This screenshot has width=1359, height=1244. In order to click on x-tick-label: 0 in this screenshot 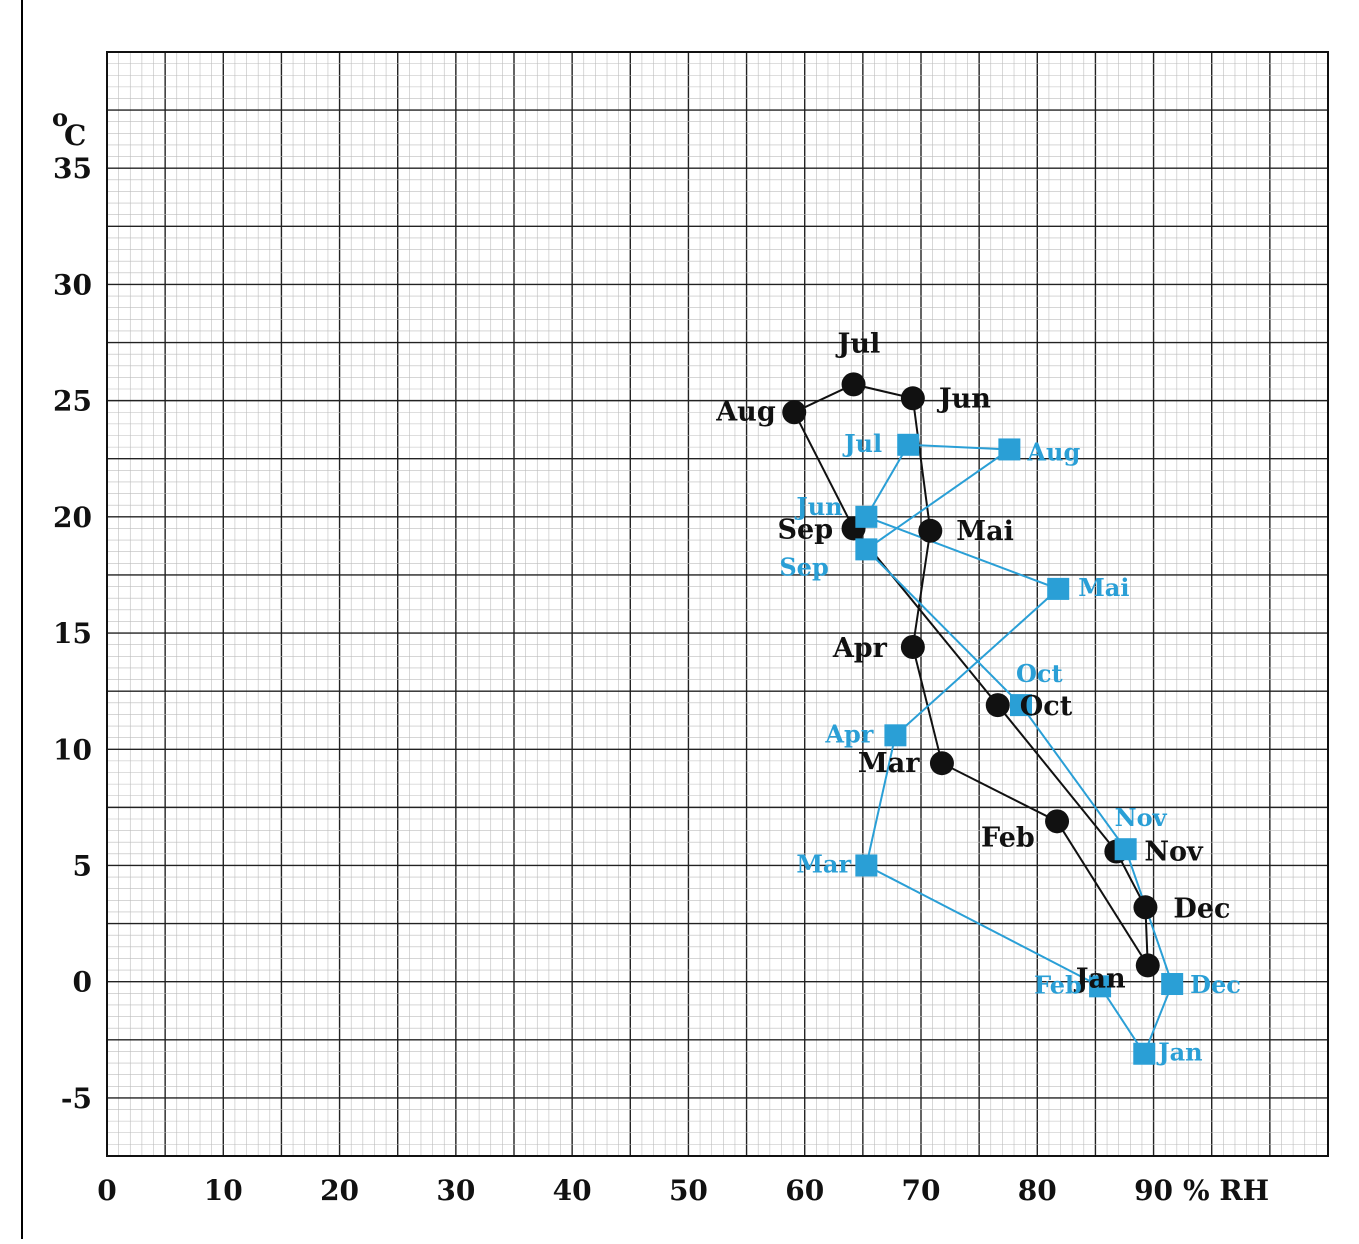, I will do `click(106, 1190)`.